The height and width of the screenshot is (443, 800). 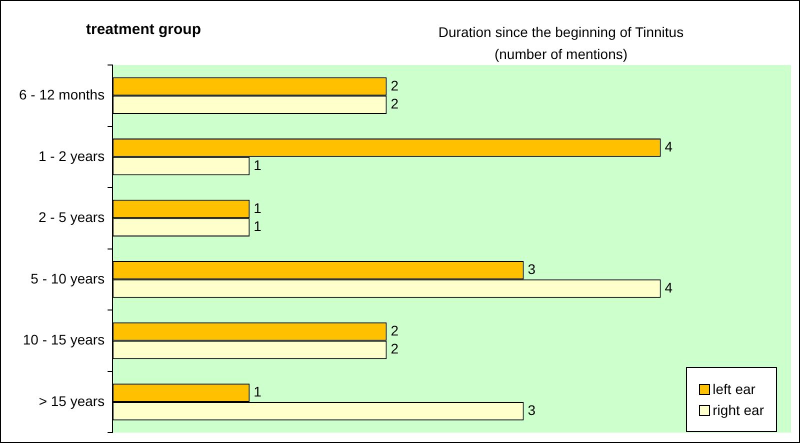 What do you see at coordinates (734, 389) in the screenshot?
I see `legend-label: left ear` at bounding box center [734, 389].